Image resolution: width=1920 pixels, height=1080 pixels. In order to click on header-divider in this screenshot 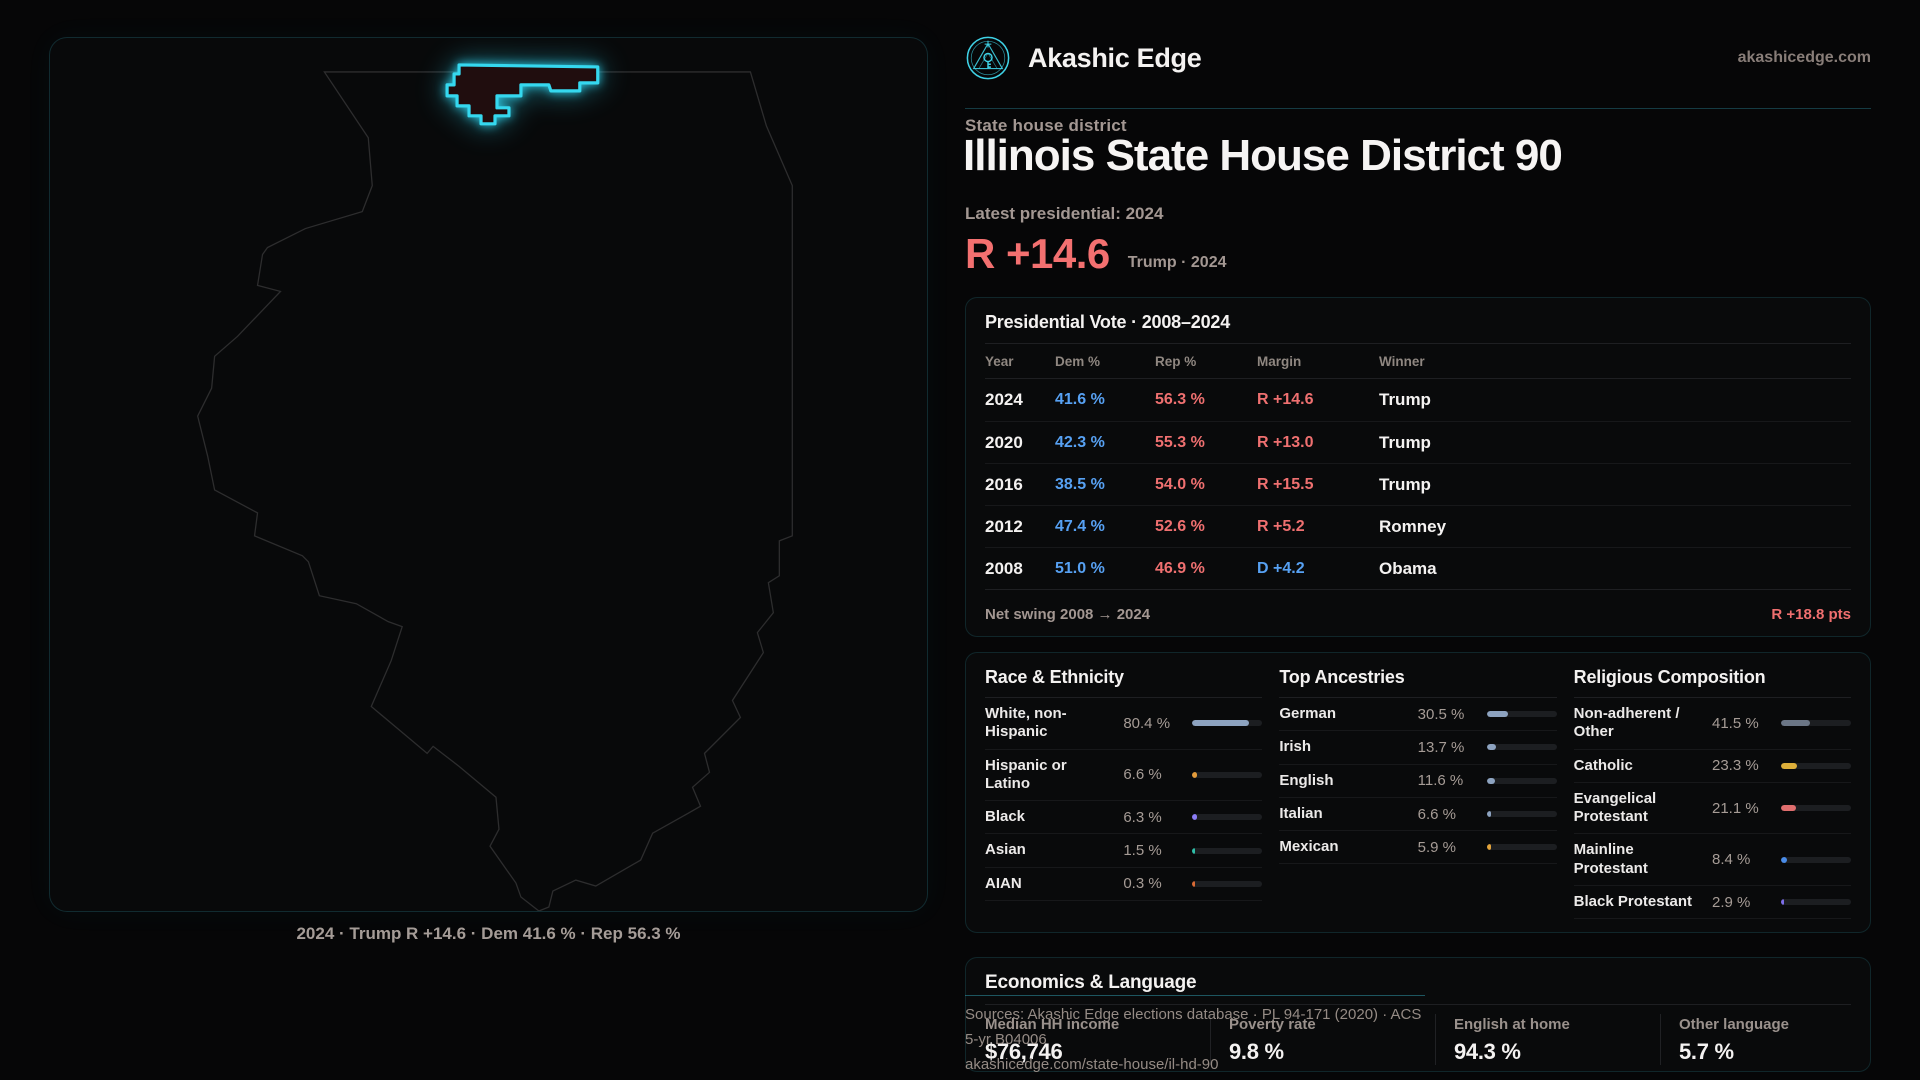, I will do `click(1418, 108)`.